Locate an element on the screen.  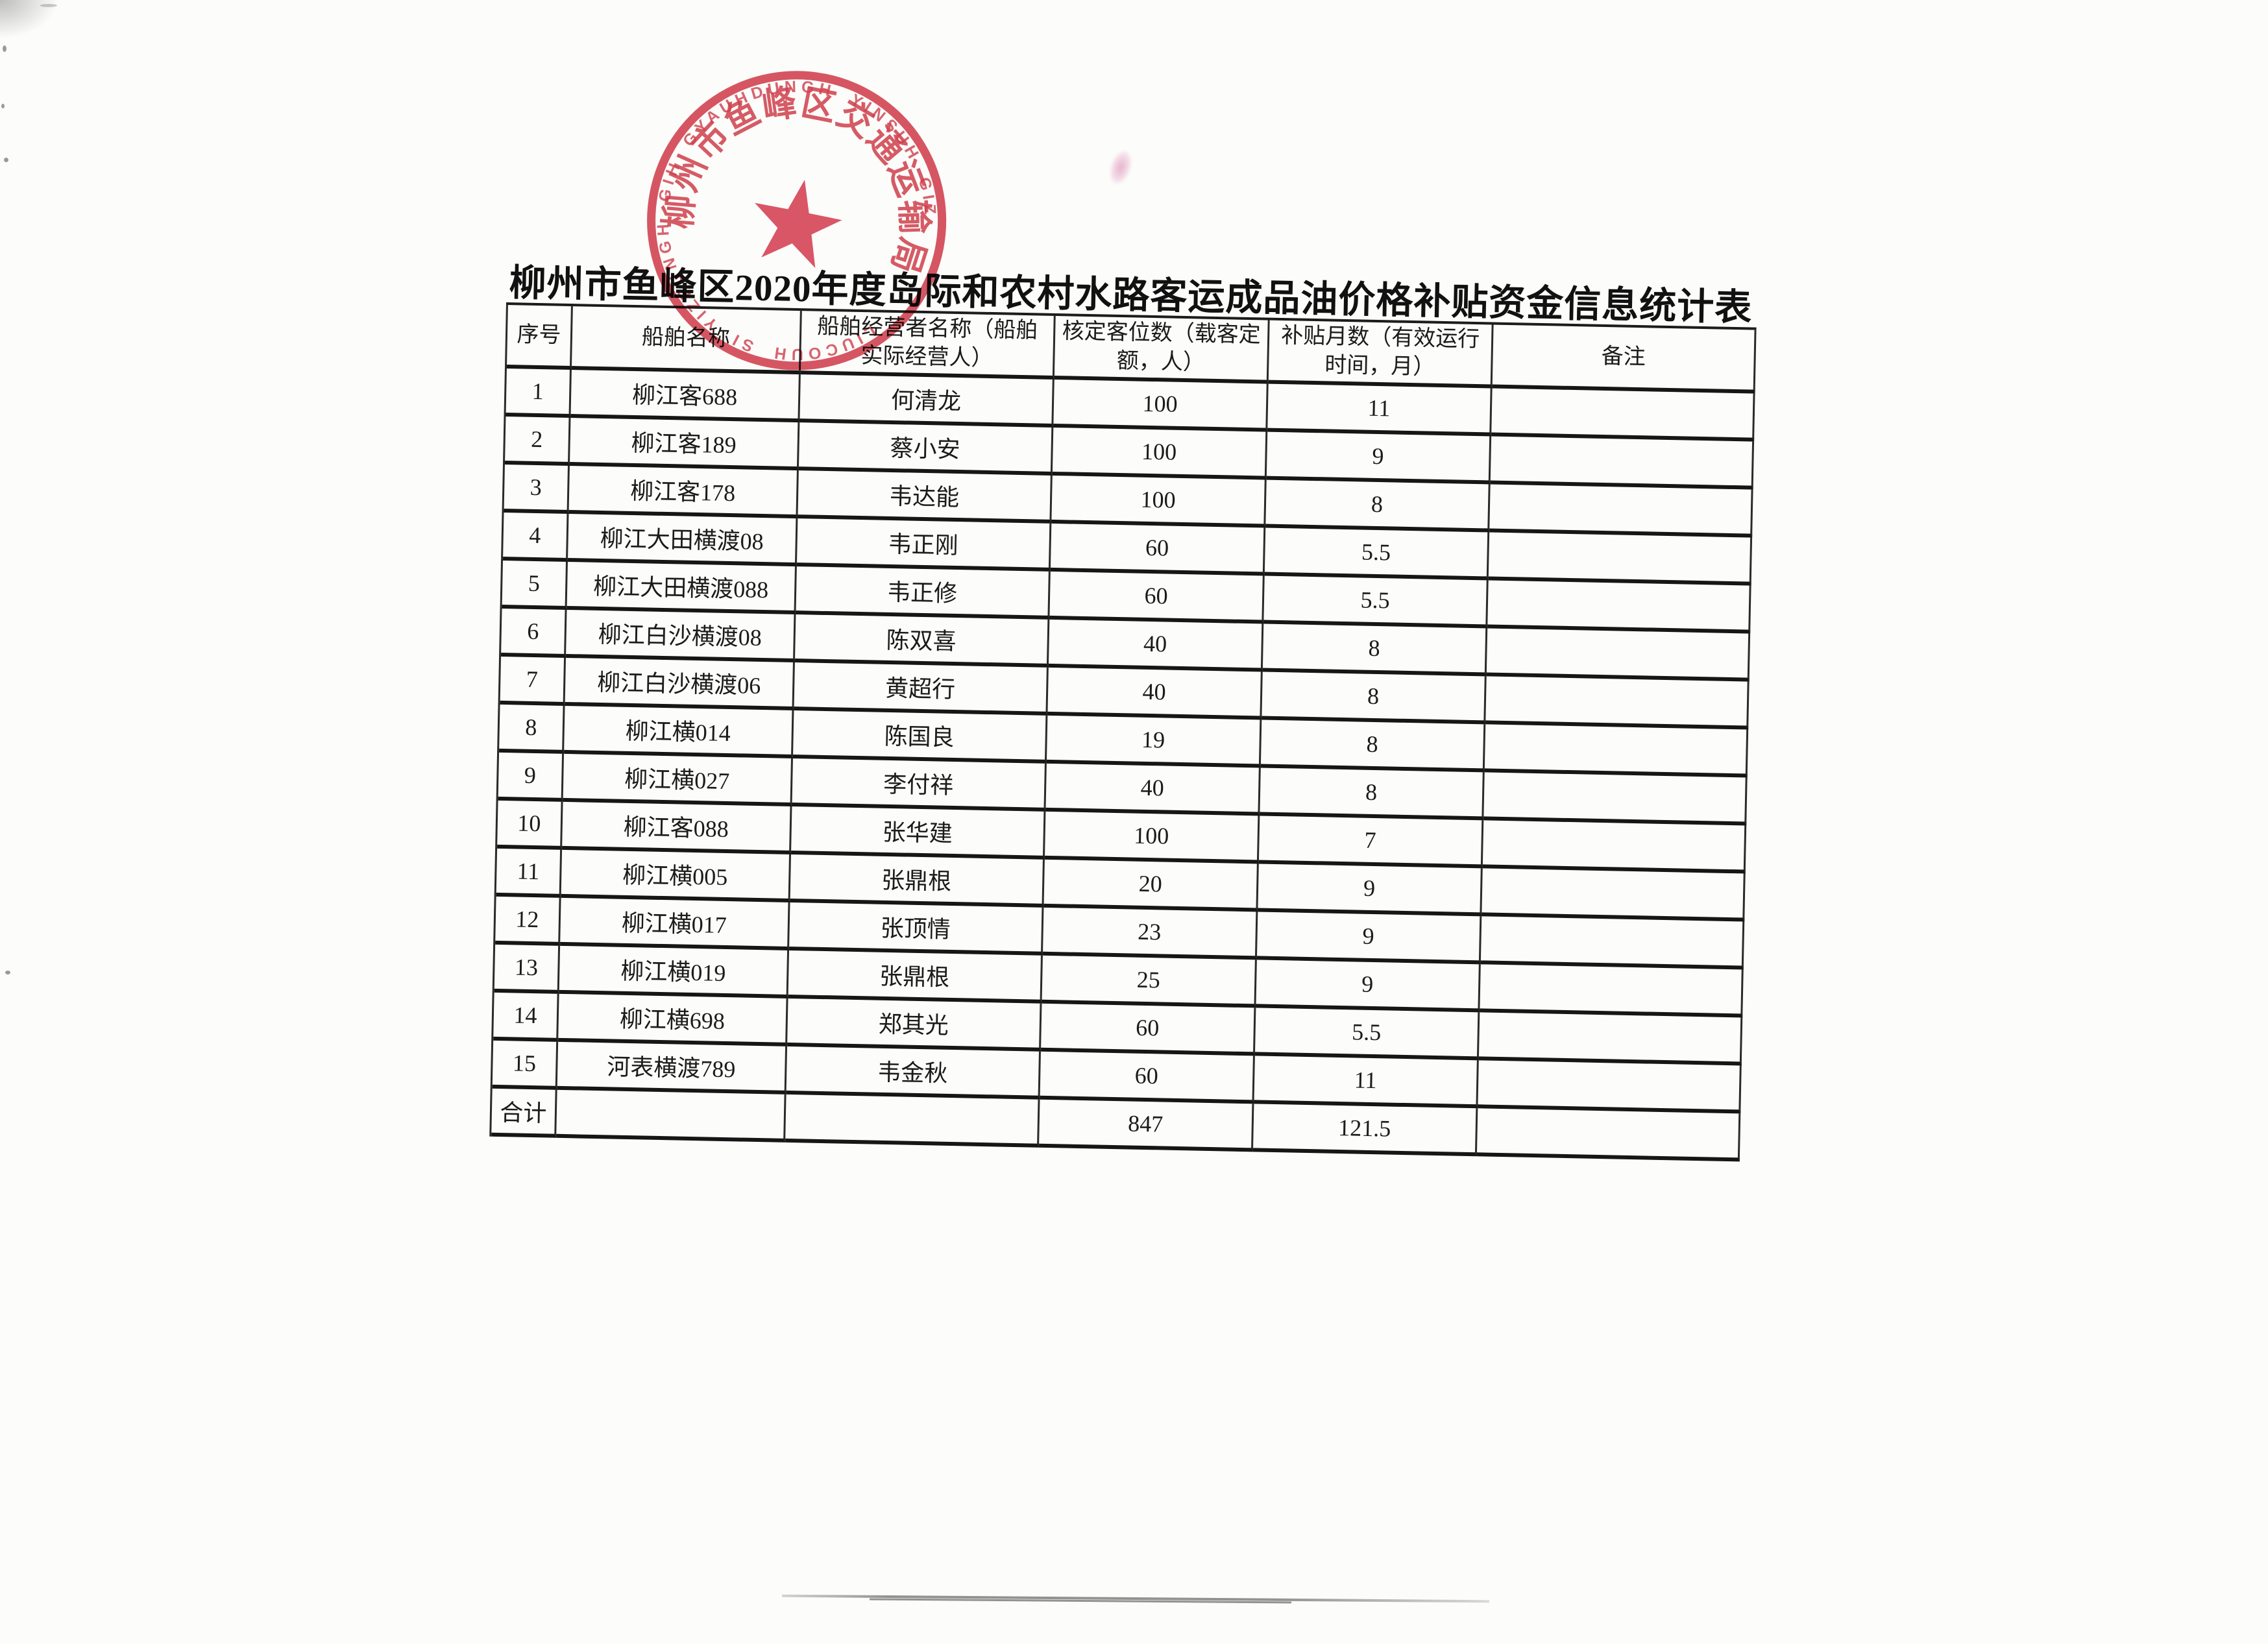
seq-cell: 1 is located at coordinates (539, 393).